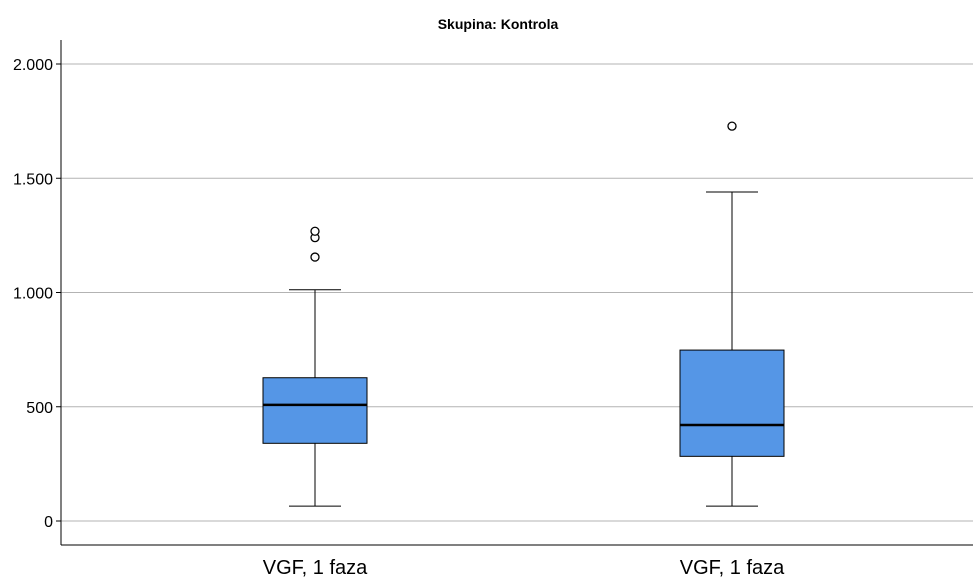 The image size is (974, 577). Describe the element at coordinates (498, 24) in the screenshot. I see `chart-title: Skupina: Kontrola` at that location.